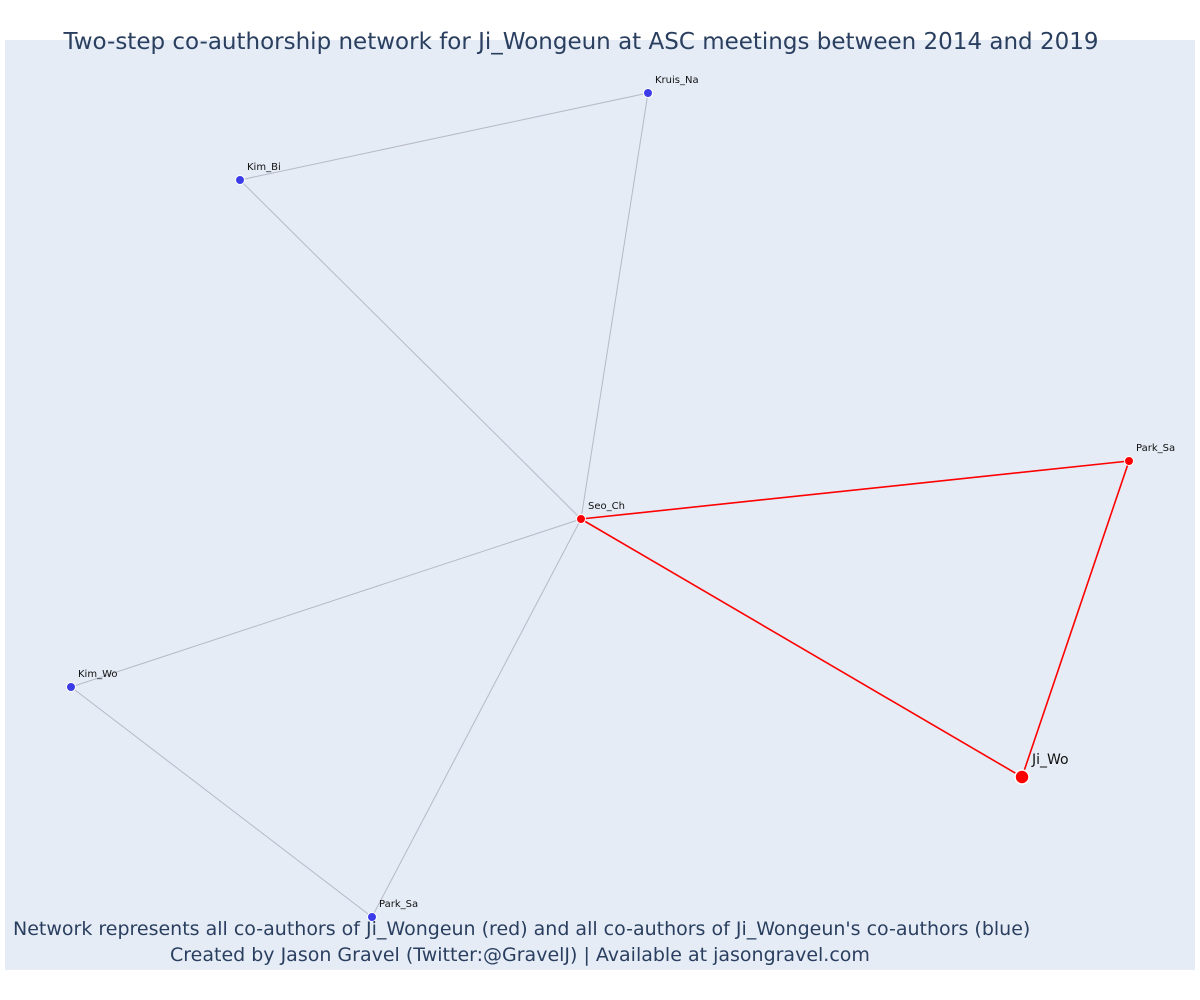 This screenshot has height=1000, width=1200. What do you see at coordinates (606, 506) in the screenshot?
I see `node-label-seo: Seo_Ch` at bounding box center [606, 506].